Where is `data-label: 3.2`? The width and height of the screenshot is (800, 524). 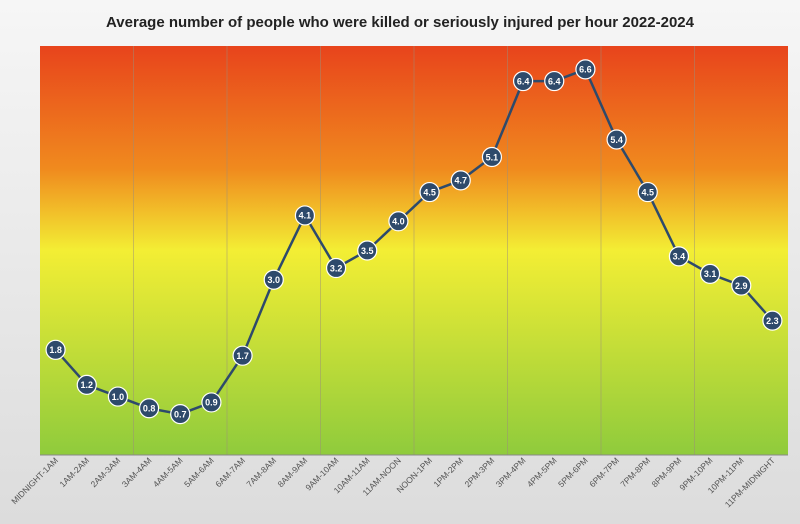 data-label: 3.2 is located at coordinates (336, 268).